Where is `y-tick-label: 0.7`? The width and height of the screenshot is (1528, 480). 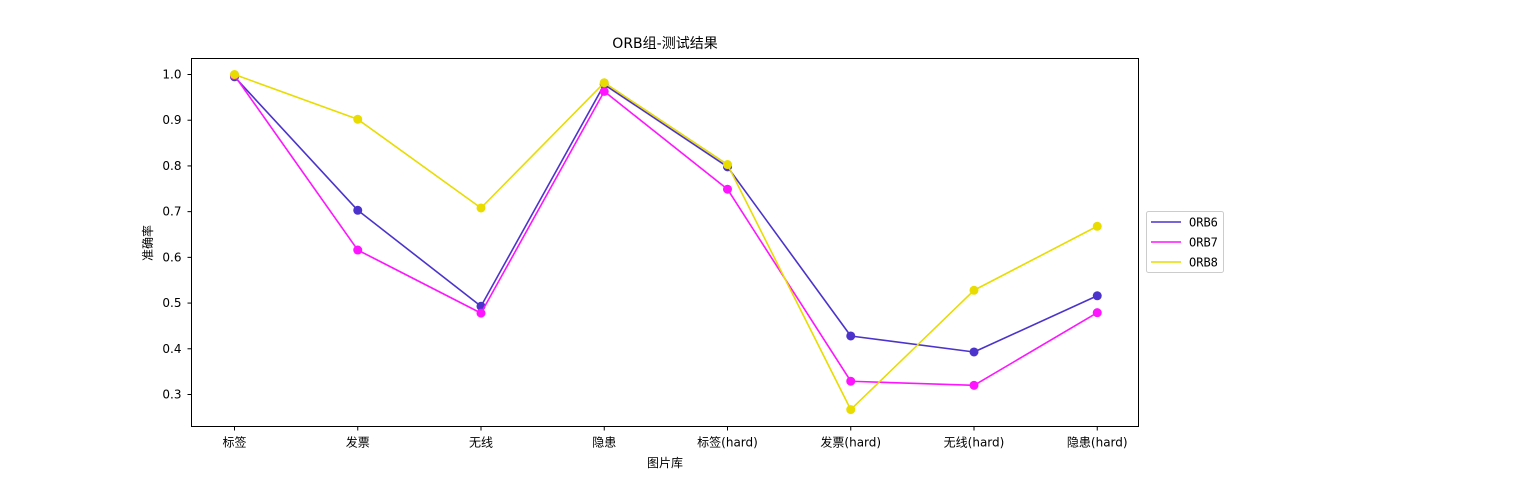 y-tick-label: 0.7 is located at coordinates (171, 212).